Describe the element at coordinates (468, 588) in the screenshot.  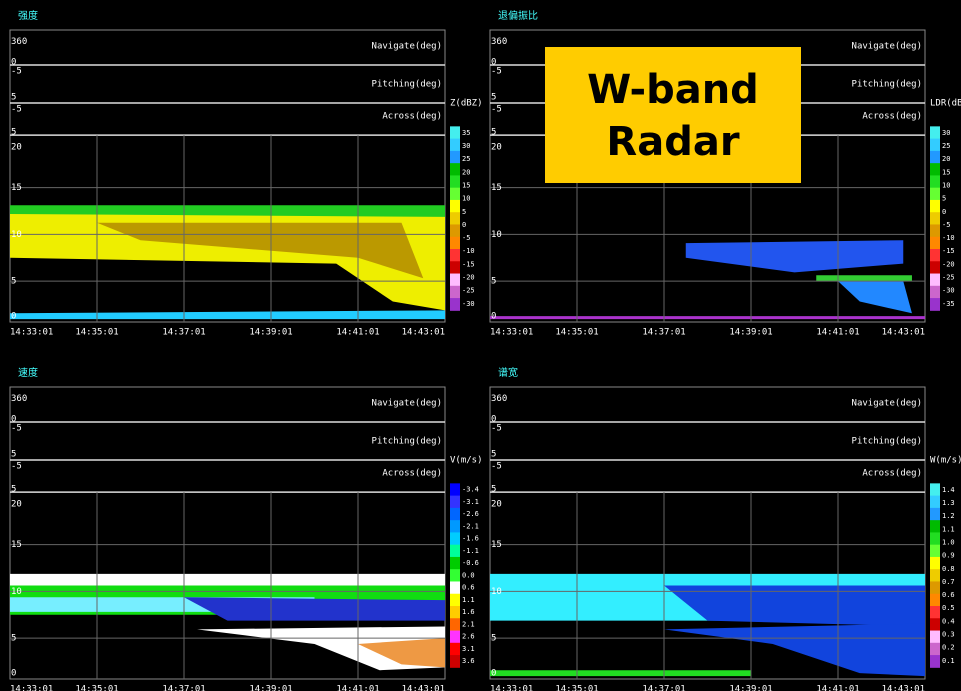
I see `colorbar-label: 0.6` at that location.